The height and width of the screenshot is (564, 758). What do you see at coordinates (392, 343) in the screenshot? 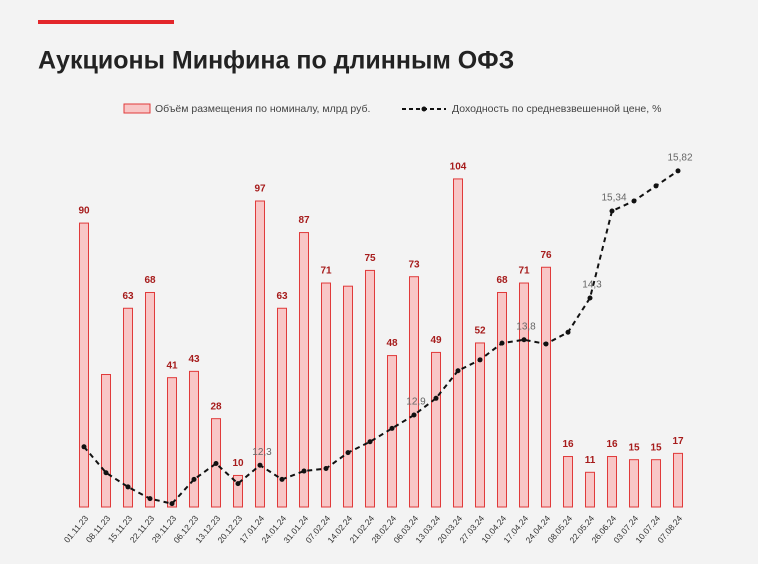
I see `bar-value-label: 48` at bounding box center [392, 343].